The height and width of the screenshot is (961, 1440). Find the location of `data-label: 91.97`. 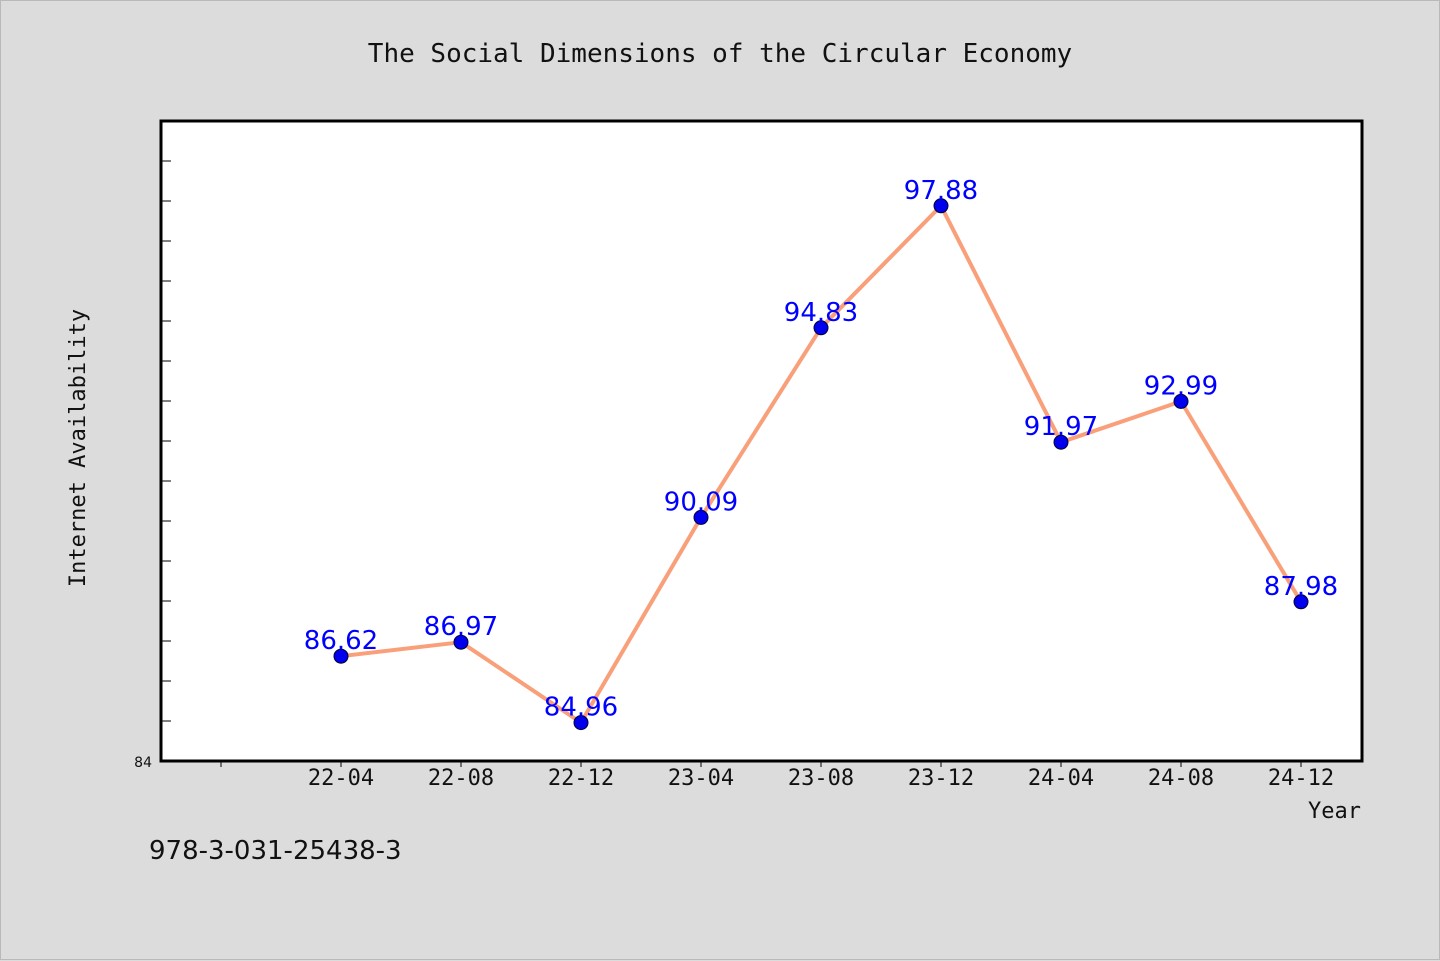

data-label: 91.97 is located at coordinates (1061, 427).